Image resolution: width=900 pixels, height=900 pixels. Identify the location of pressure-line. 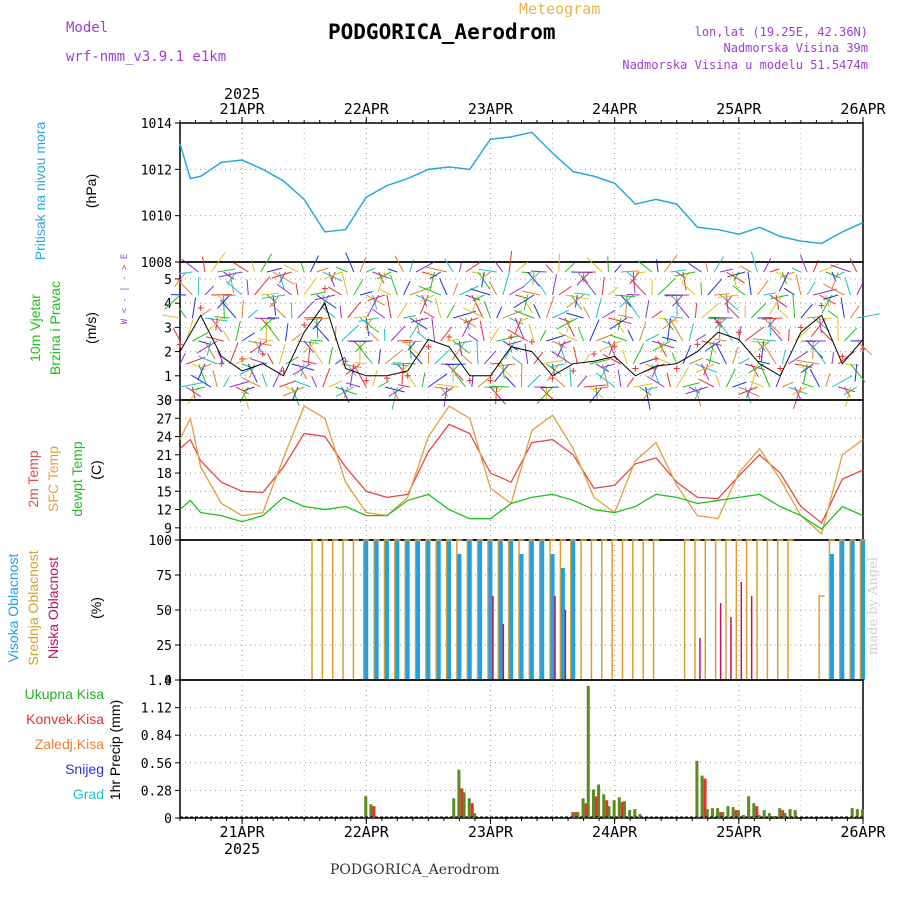
(521, 188).